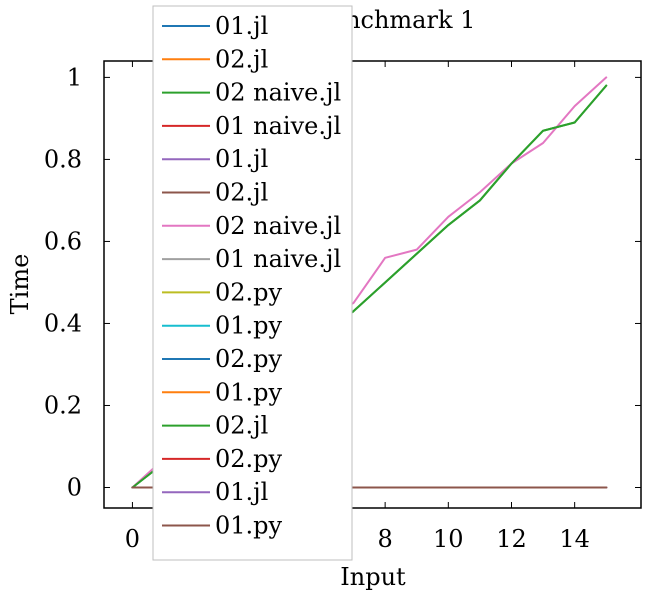 This screenshot has width=654, height=604. I want to click on x-tick-label: 14, so click(574, 539).